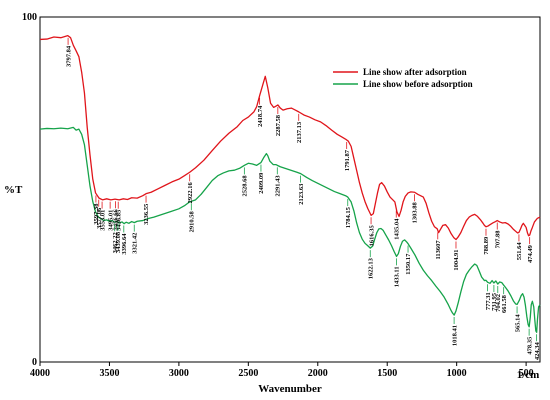  What do you see at coordinates (146, 214) in the screenshot?
I see `peak-label: 3236.55` at bounding box center [146, 214].